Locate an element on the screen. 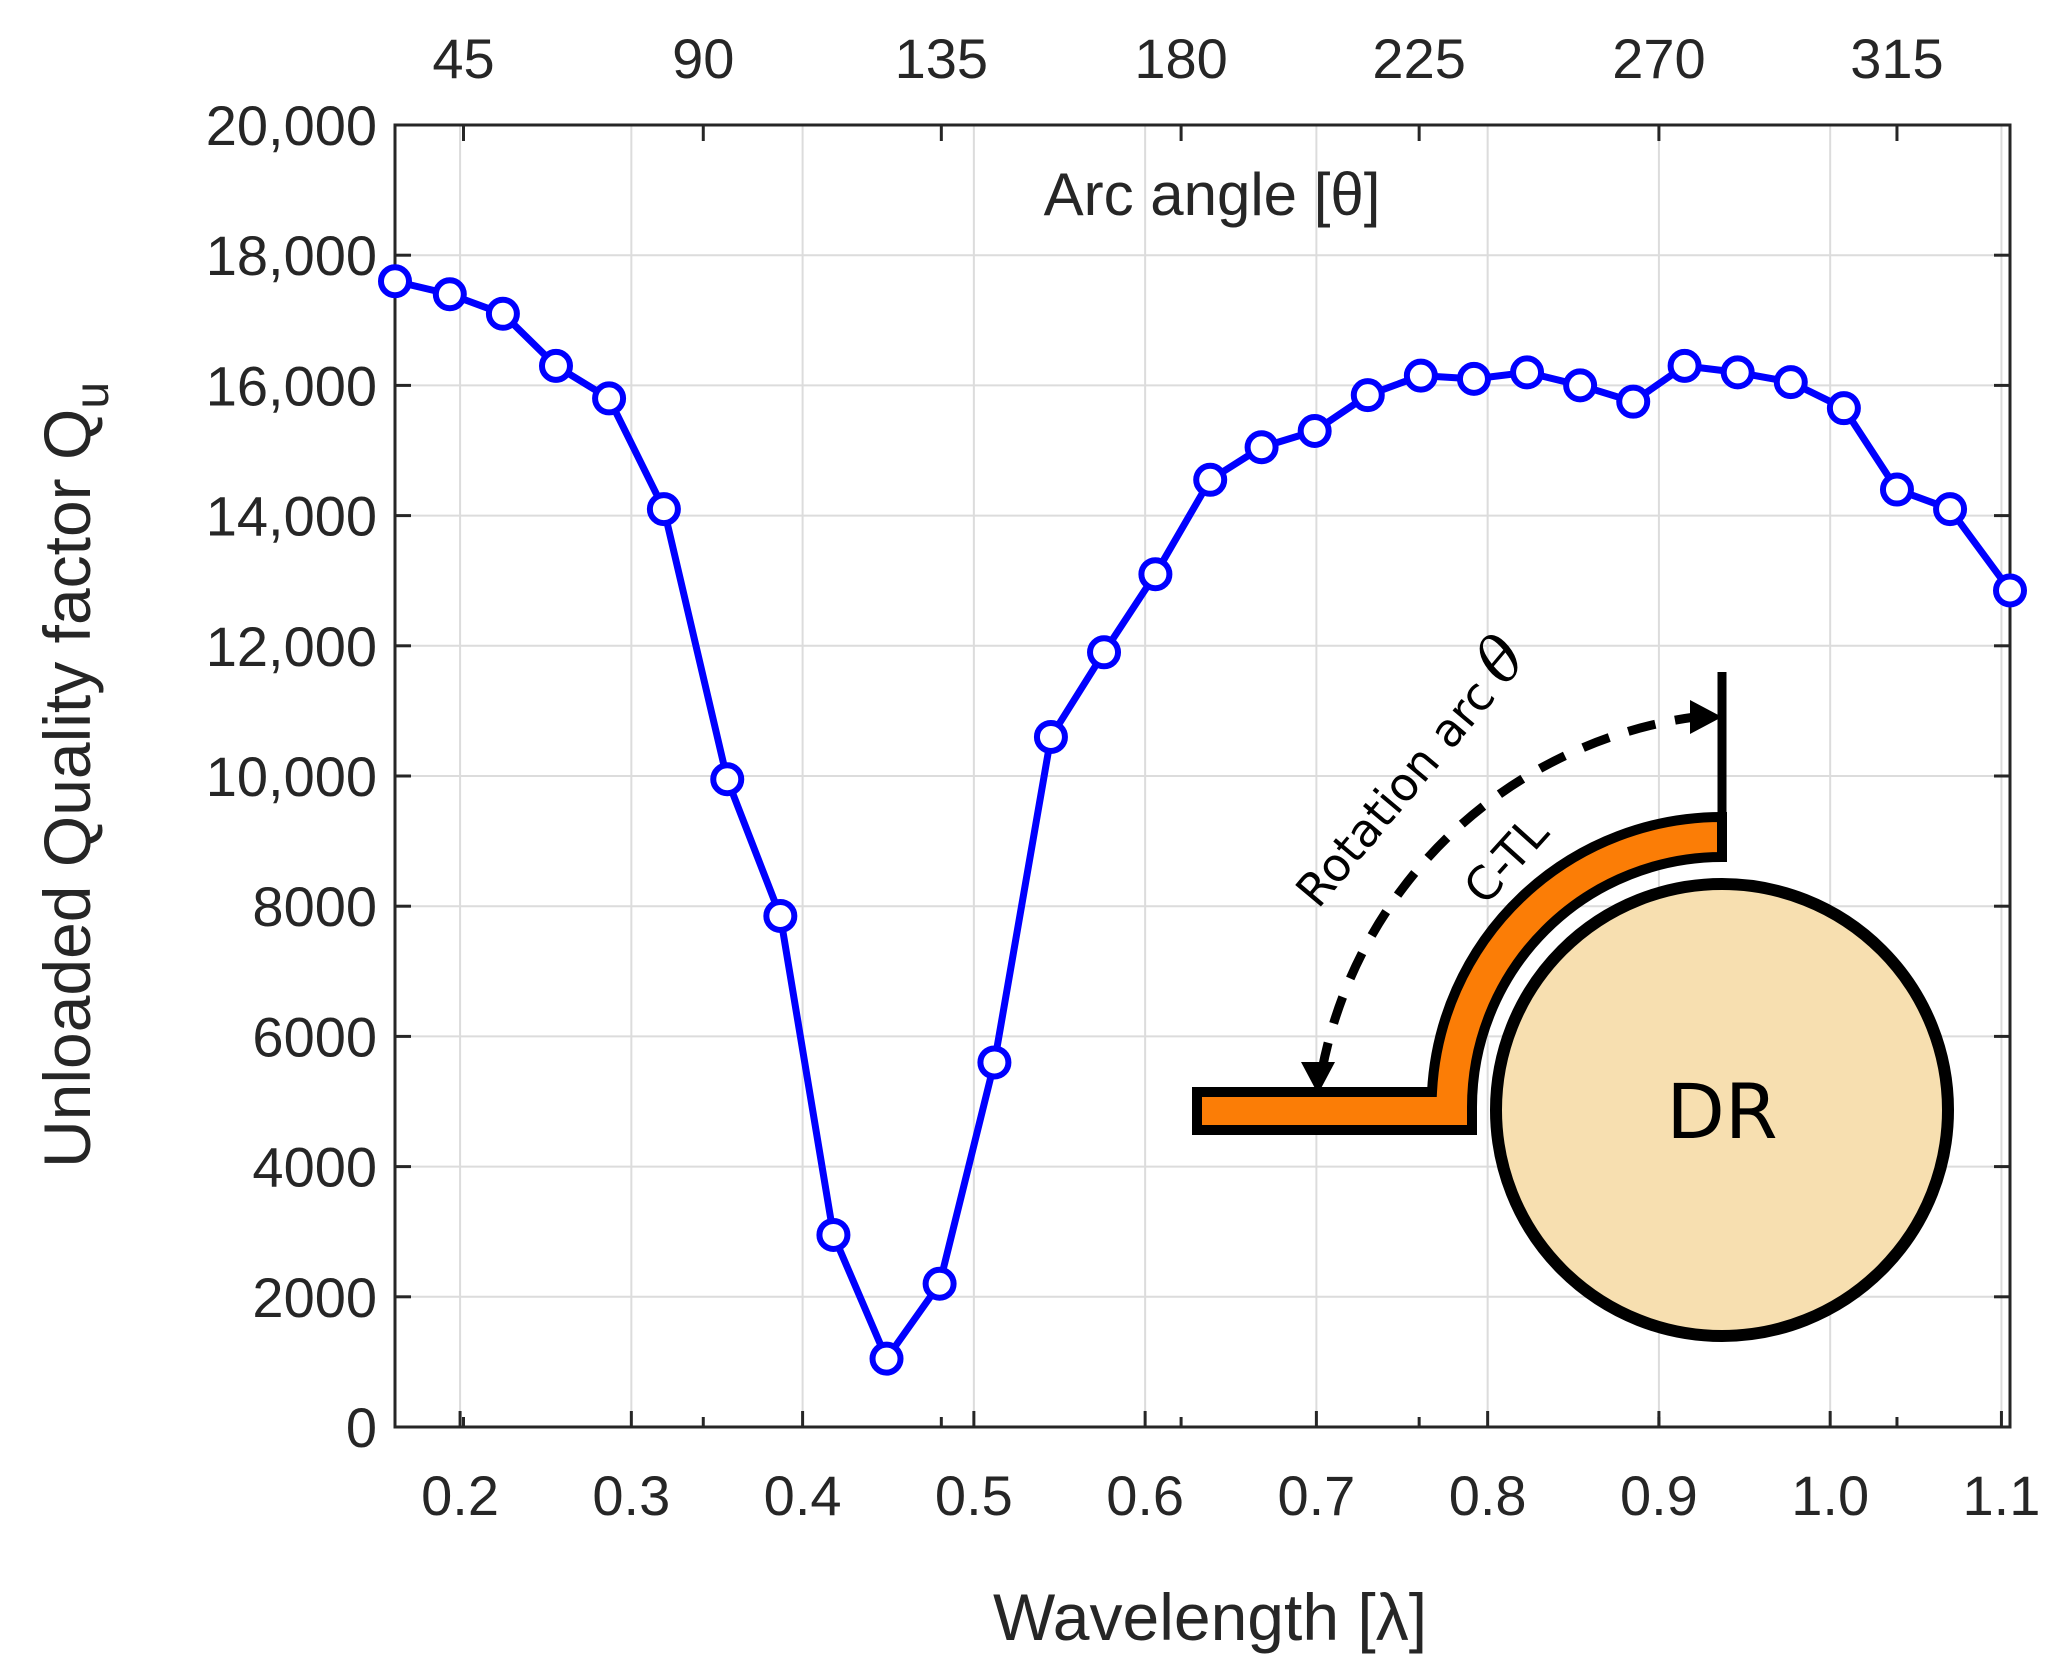  c-tl-line is located at coordinates (1459, 973).